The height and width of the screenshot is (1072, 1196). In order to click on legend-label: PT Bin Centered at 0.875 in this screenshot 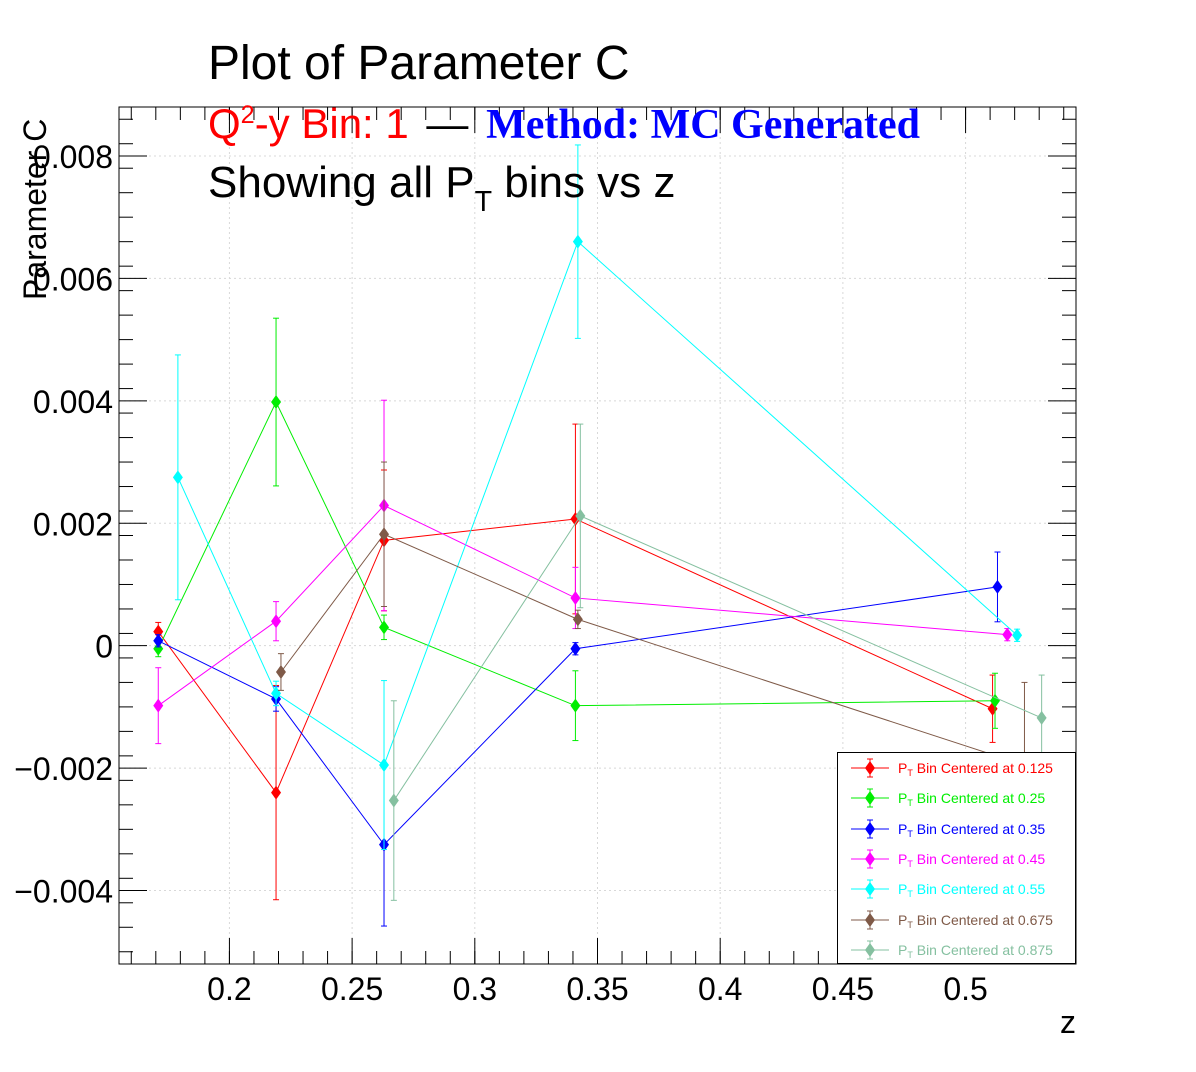, I will do `click(975, 950)`.